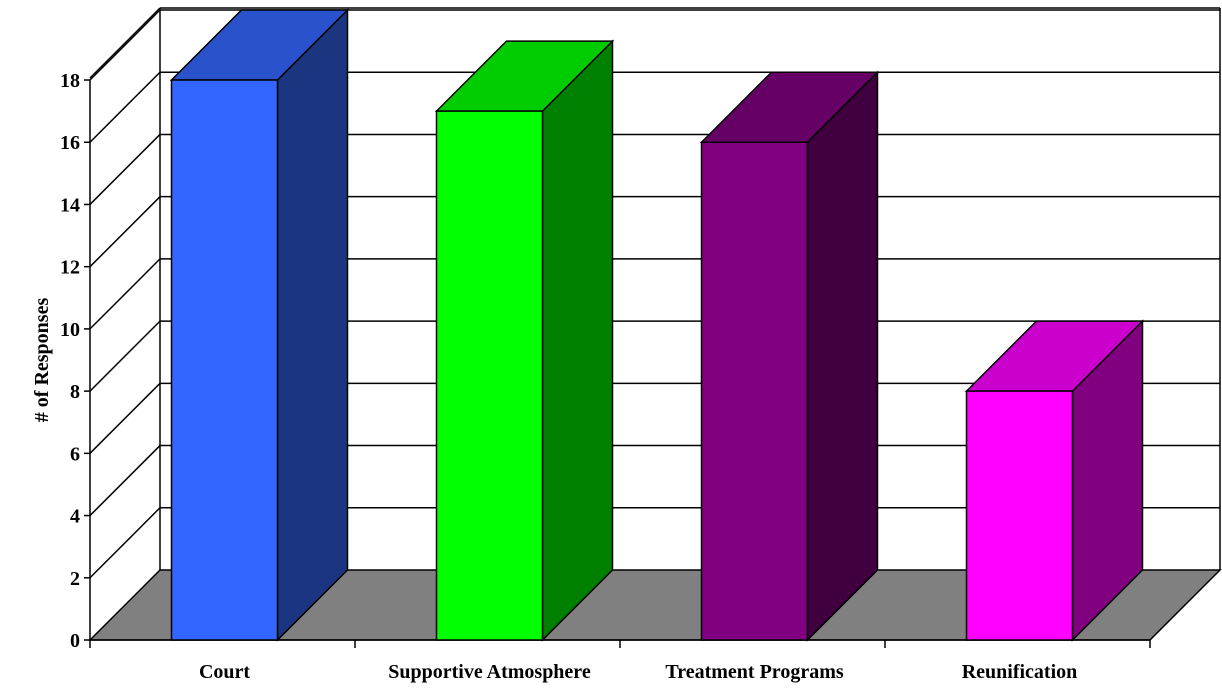 This screenshot has height=690, width=1222. I want to click on x-category-label: Court, so click(224, 672).